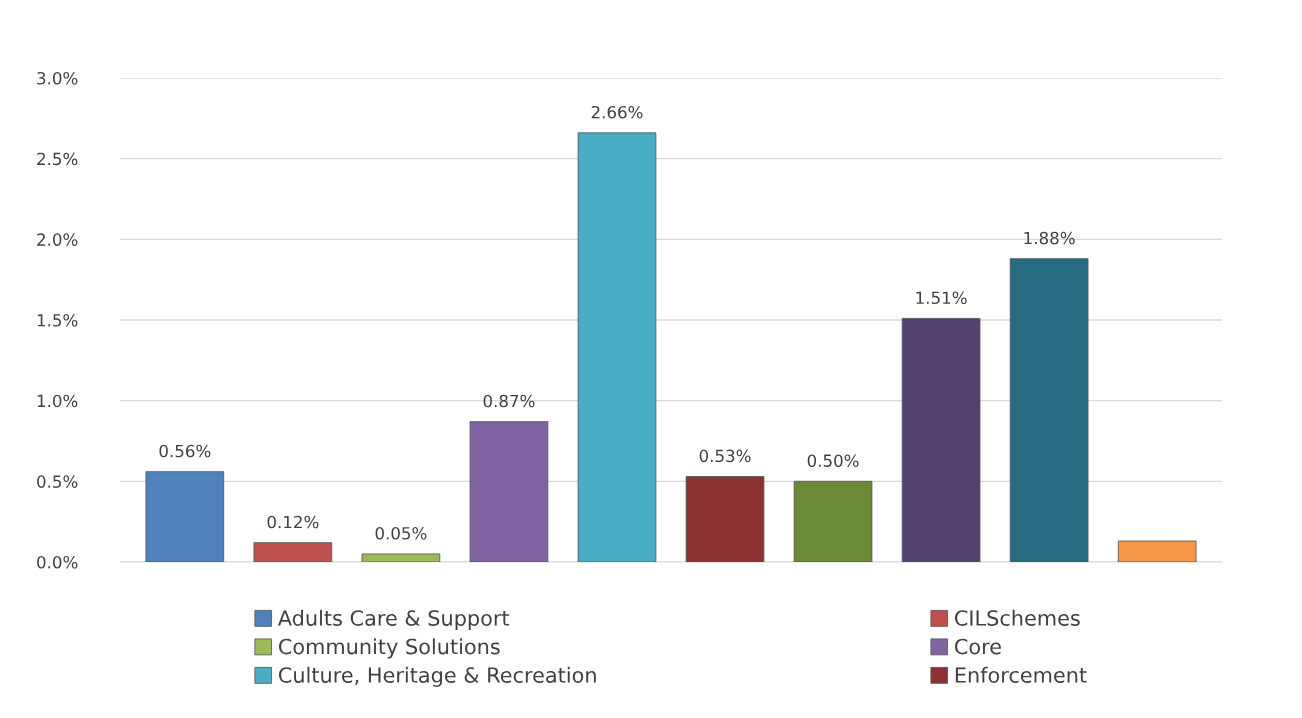 Image resolution: width=1302 pixels, height=718 pixels. I want to click on y-tick-label: 3.0%, so click(57, 78).